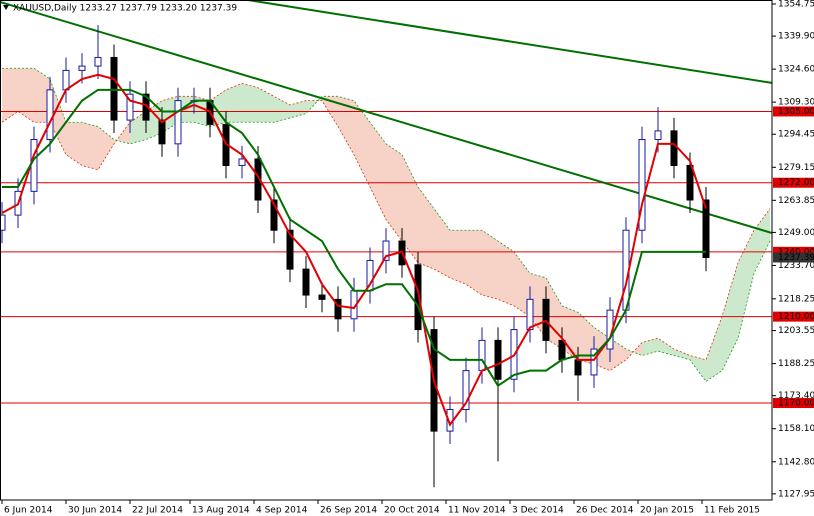 Image resolution: width=814 pixels, height=516 pixels. I want to click on y-tick-label: 1279.15, so click(796, 168).